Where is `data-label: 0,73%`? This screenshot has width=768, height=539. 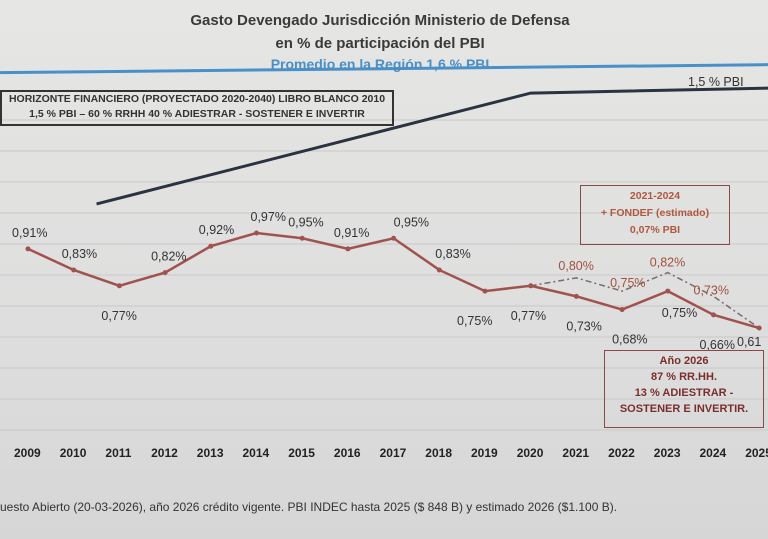 data-label: 0,73% is located at coordinates (583, 326).